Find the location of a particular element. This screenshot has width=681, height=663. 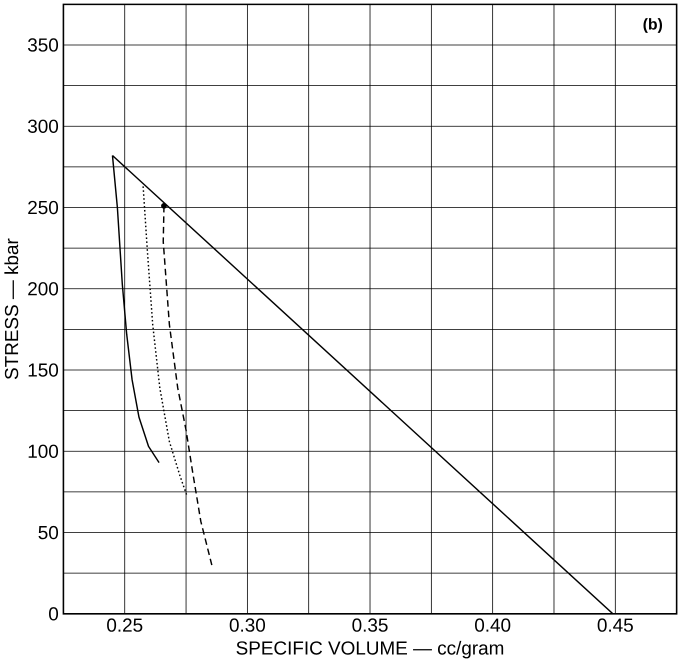

y-tick-label: 150 is located at coordinates (43, 370).